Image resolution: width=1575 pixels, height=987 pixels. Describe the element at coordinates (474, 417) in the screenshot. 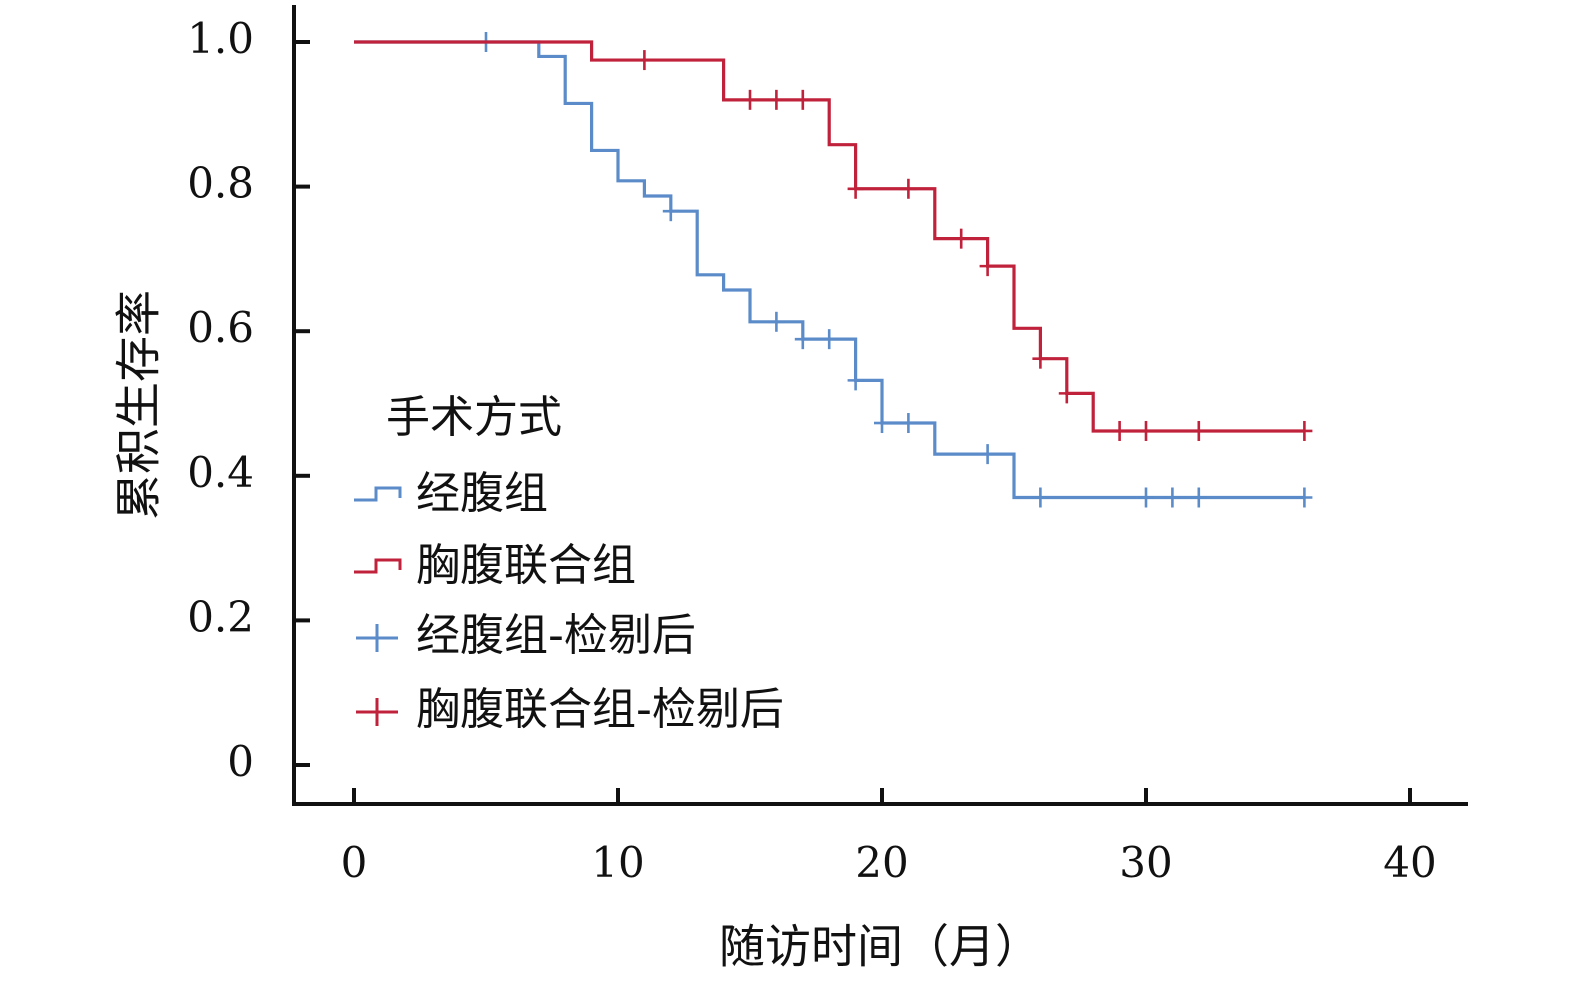

I see `legend-title: 手术方式` at that location.